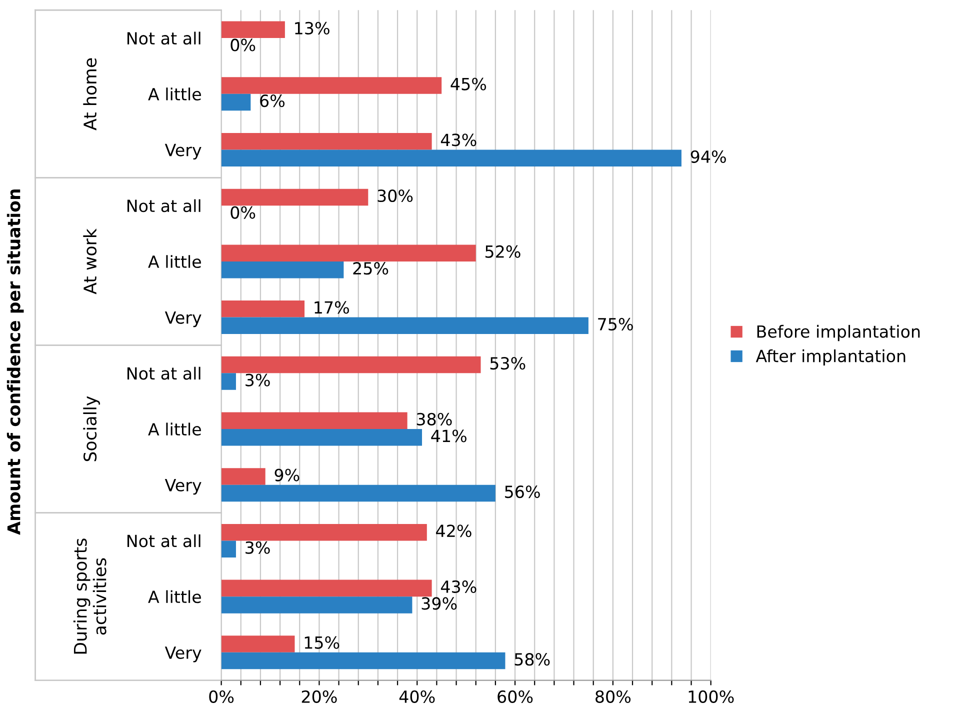 The height and width of the screenshot is (723, 958). Describe the element at coordinates (272, 101) in the screenshot. I see `data-label: 6%` at that location.